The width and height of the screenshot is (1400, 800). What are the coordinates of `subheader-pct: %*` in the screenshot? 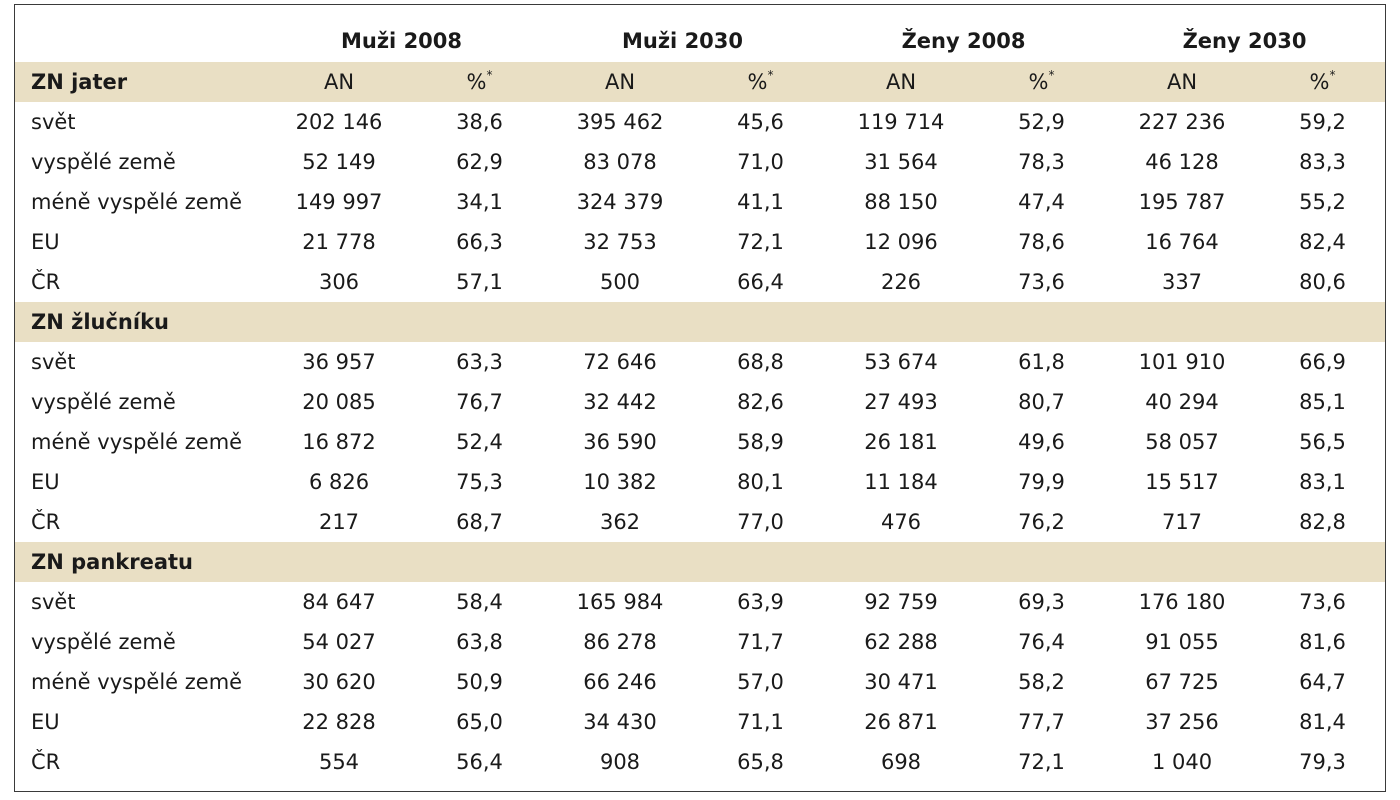 It's located at (760, 82).